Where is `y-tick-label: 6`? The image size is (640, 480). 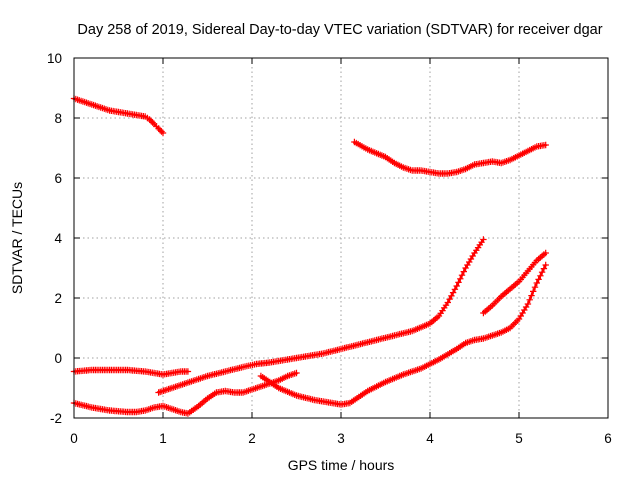 y-tick-label: 6 is located at coordinates (58, 178).